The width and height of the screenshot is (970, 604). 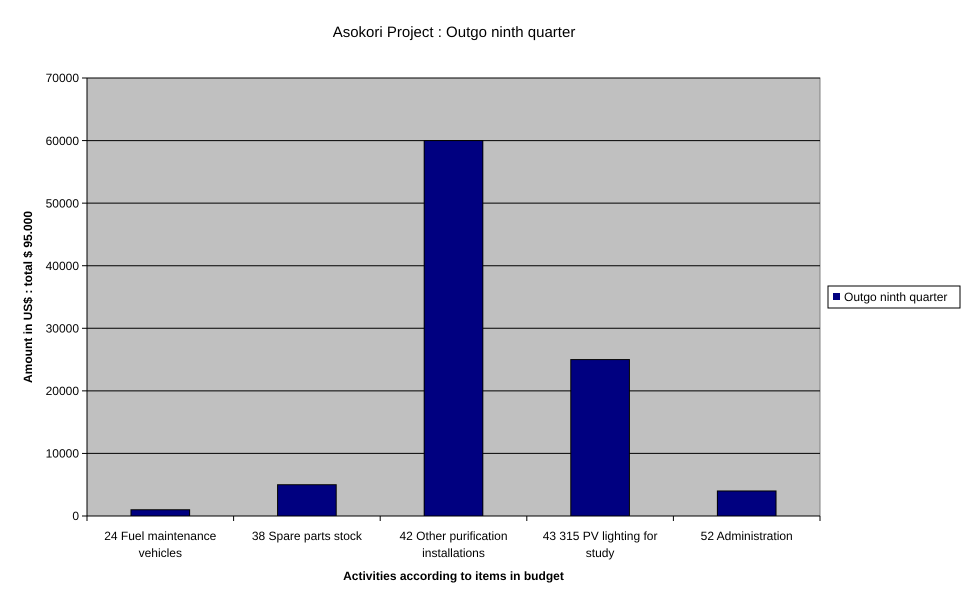 What do you see at coordinates (63, 265) in the screenshot?
I see `y-tick-label: 40000` at bounding box center [63, 265].